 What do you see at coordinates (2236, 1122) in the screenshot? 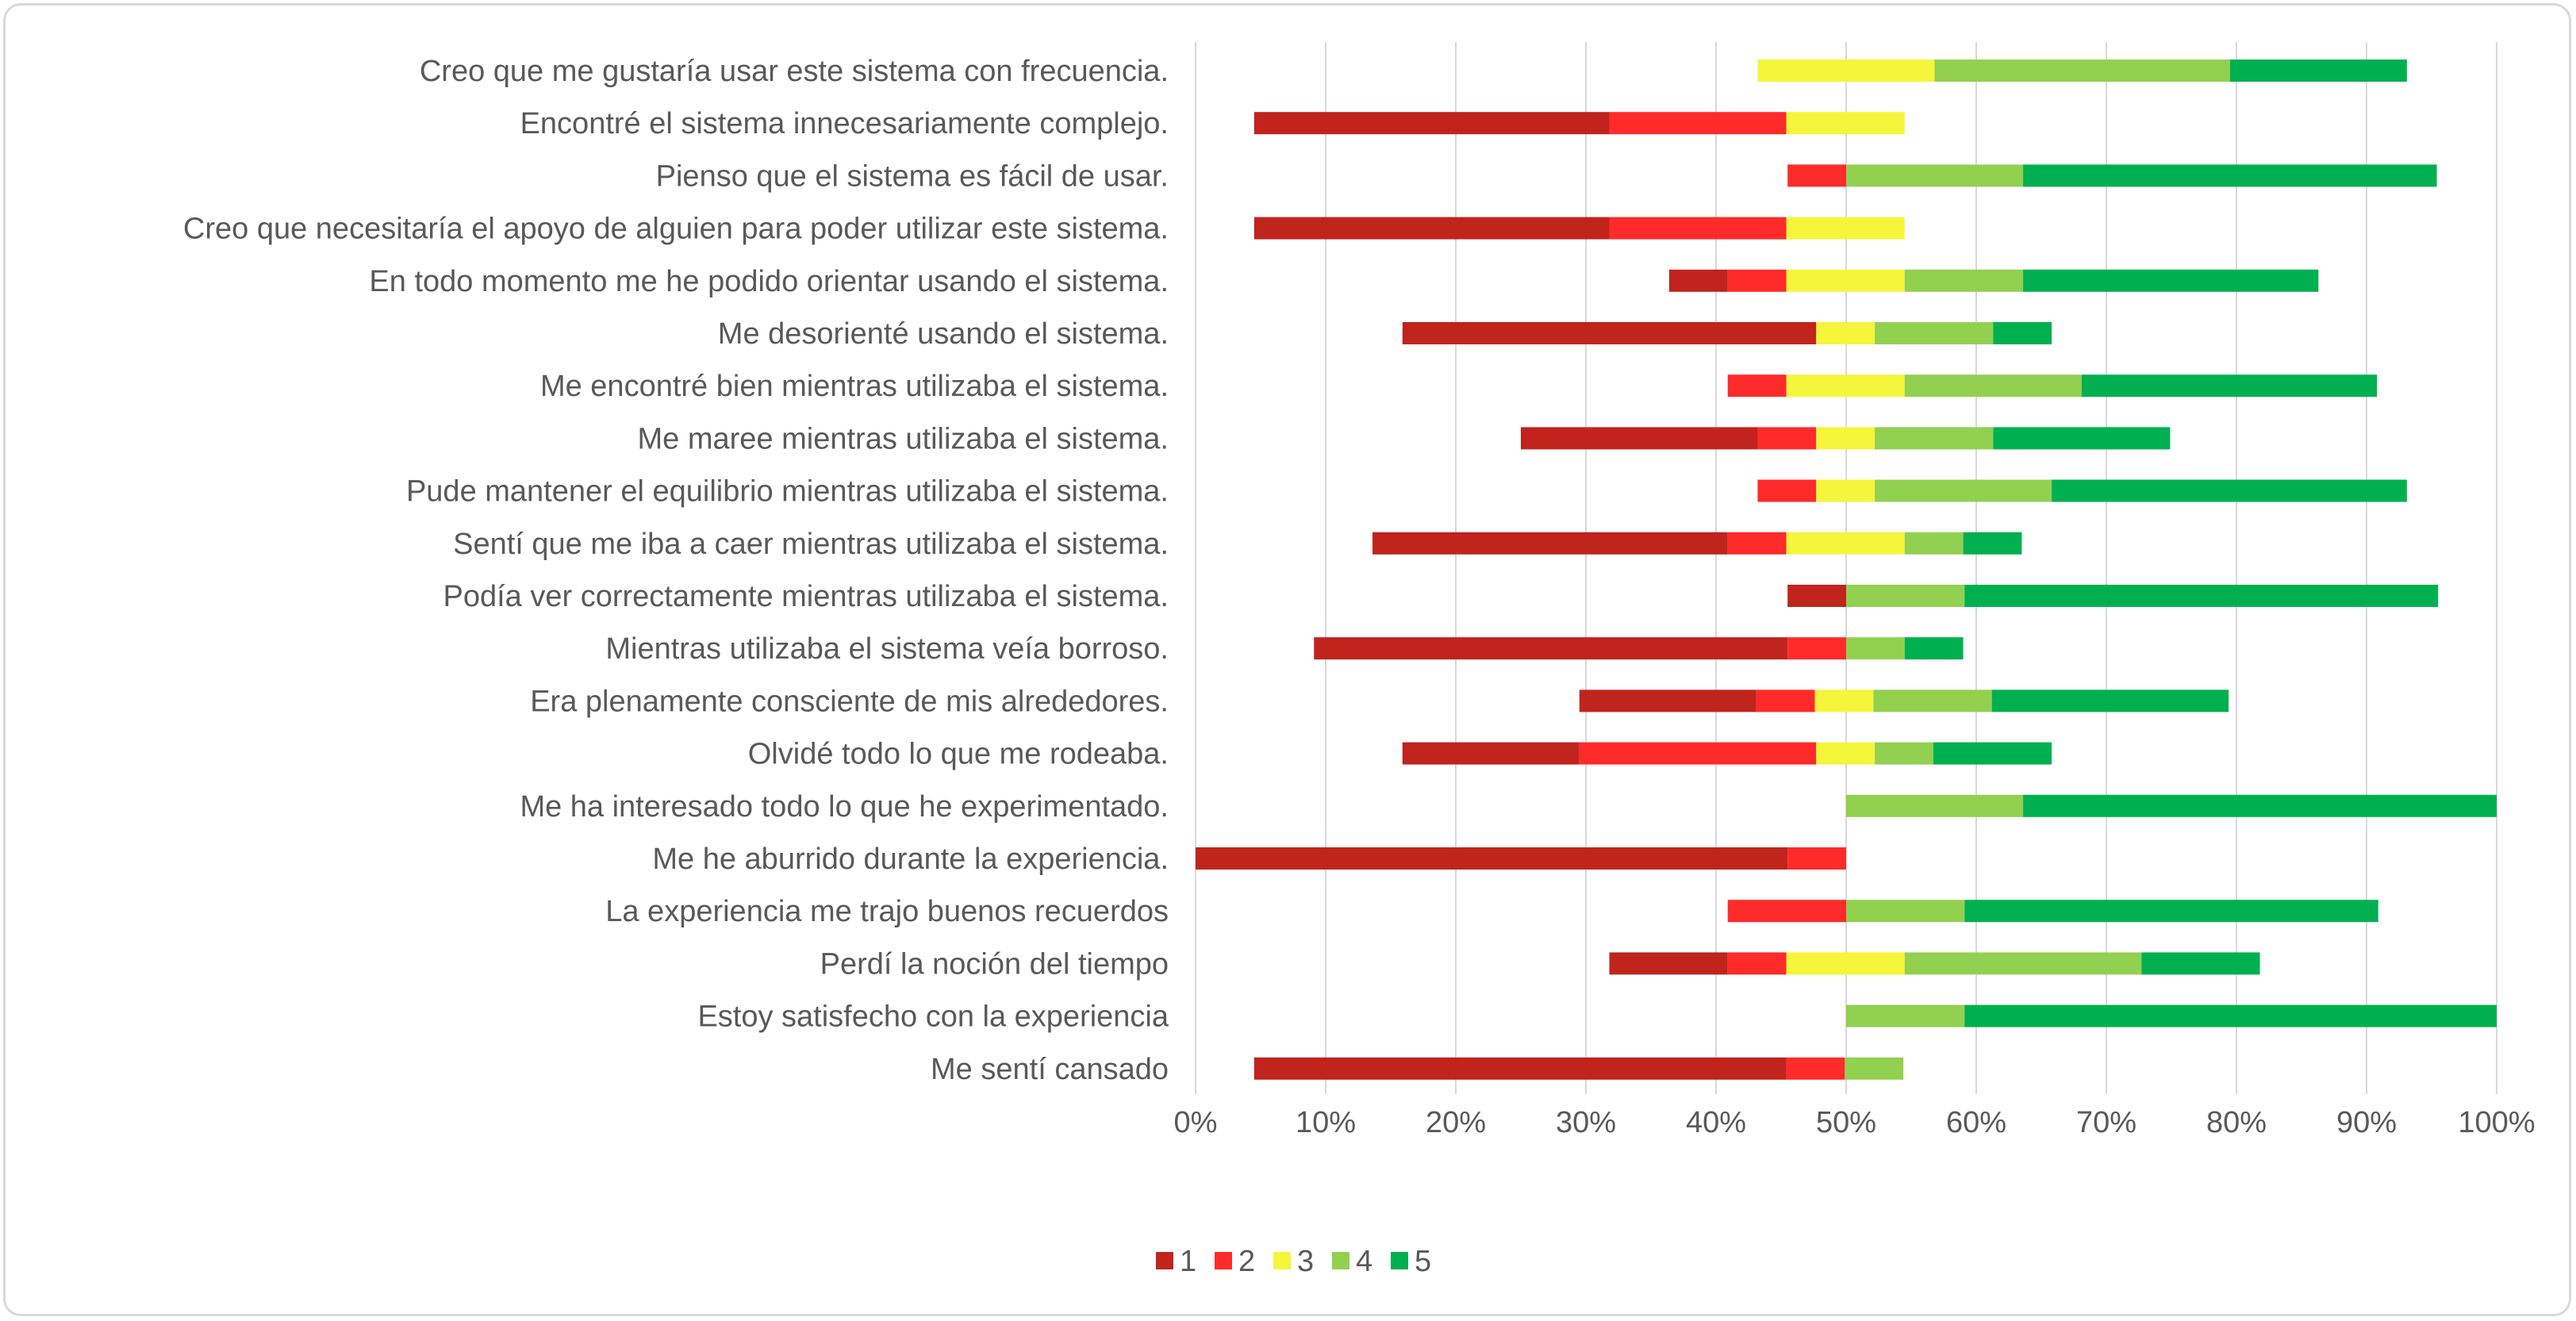
I see `x-tick-label: 80%` at bounding box center [2236, 1122].